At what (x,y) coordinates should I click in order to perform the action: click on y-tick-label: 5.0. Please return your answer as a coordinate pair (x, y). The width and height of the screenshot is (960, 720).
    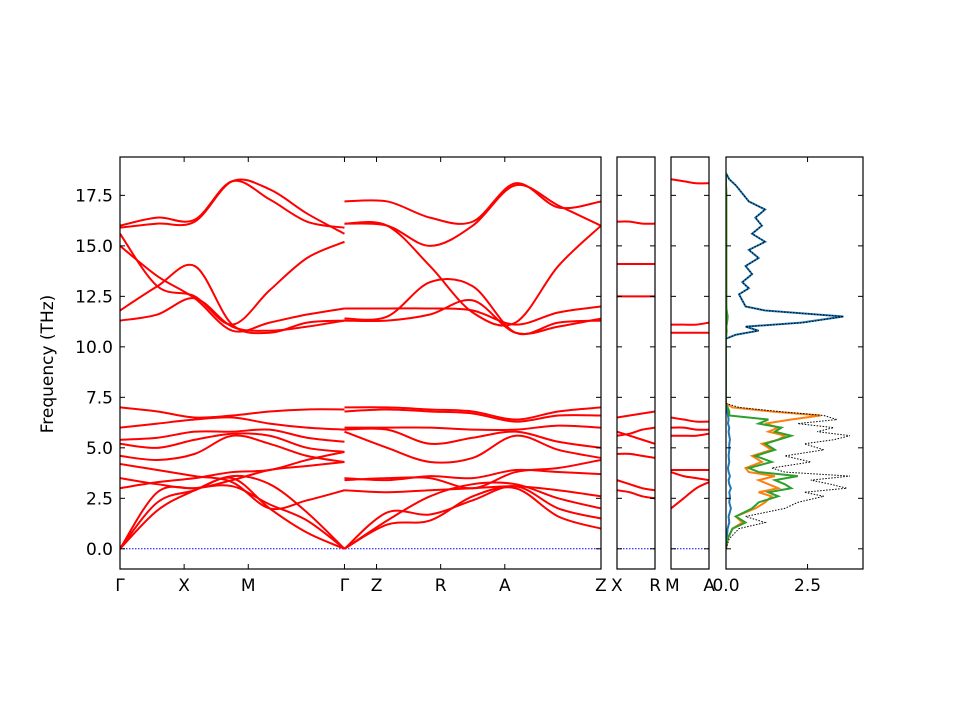
    Looking at the image, I should click on (99, 449).